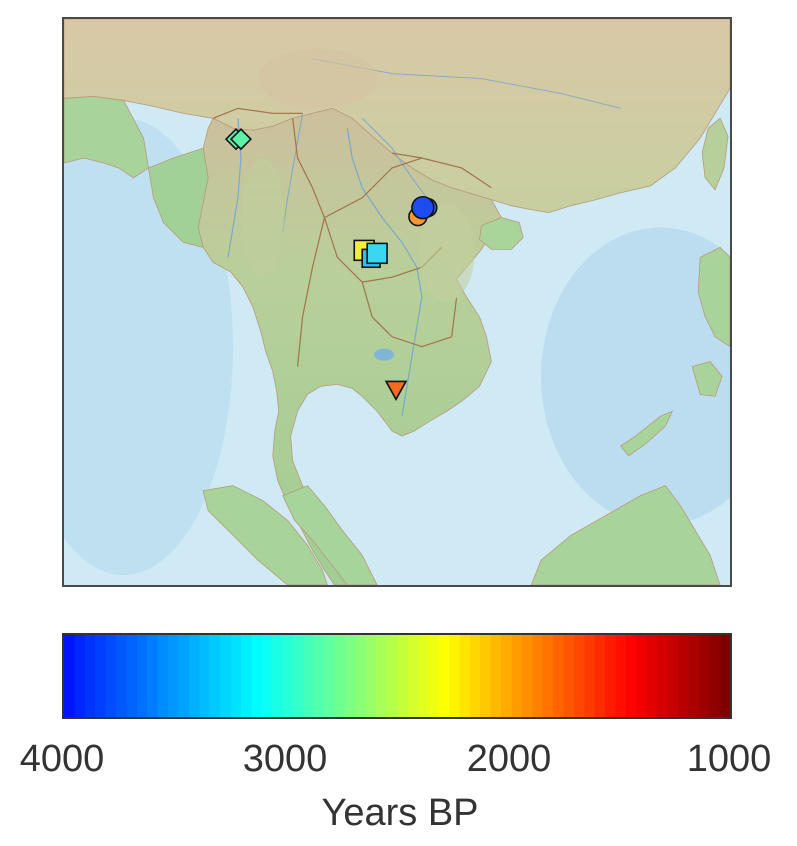  What do you see at coordinates (509, 759) in the screenshot?
I see `colorbar-tick-2000: 2000` at bounding box center [509, 759].